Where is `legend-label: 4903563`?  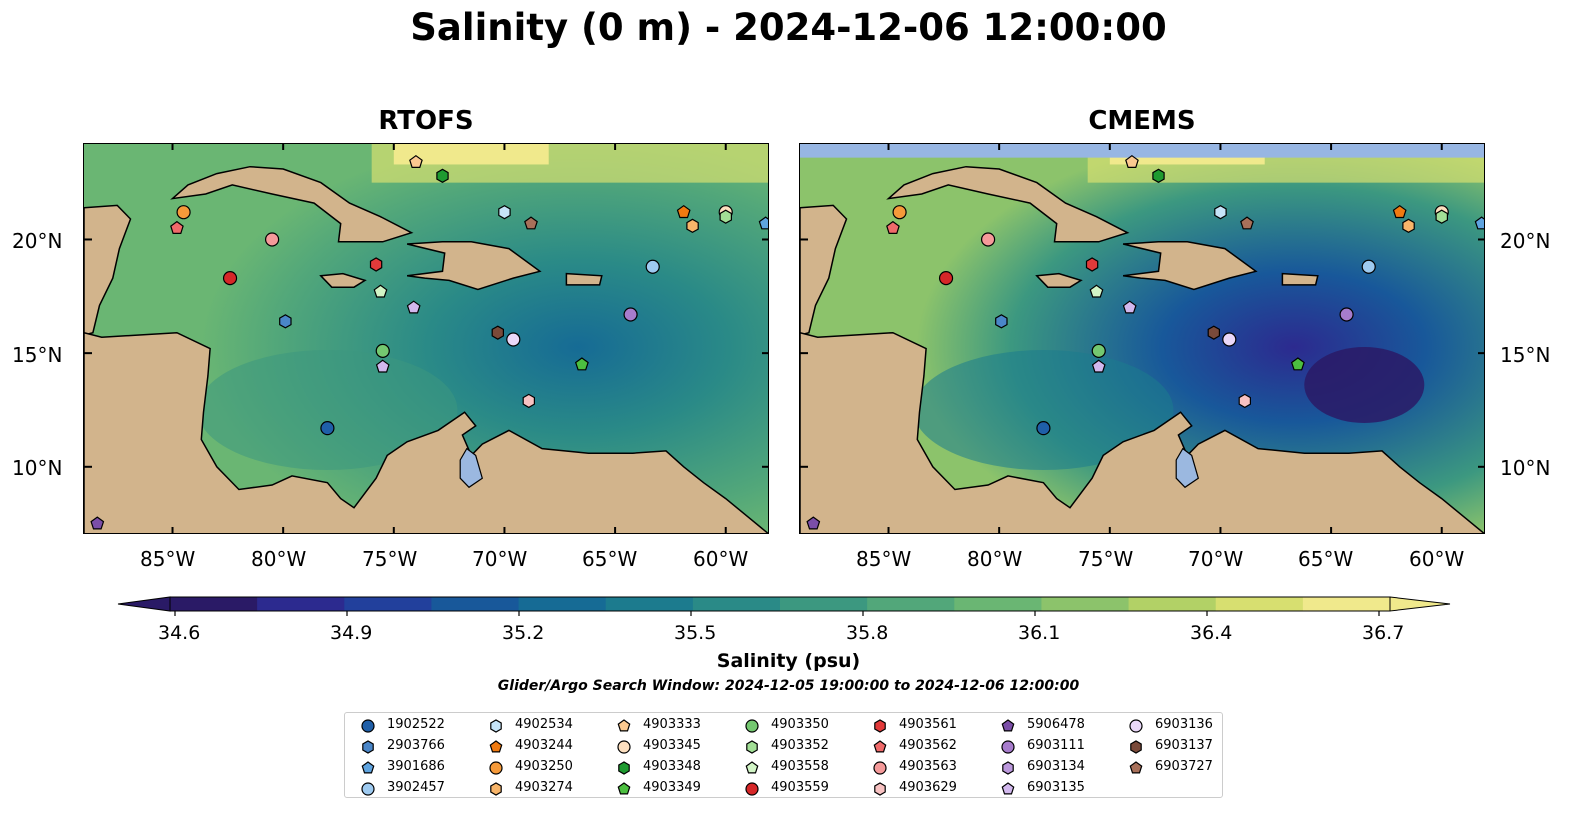 legend-label: 4903563 is located at coordinates (928, 766).